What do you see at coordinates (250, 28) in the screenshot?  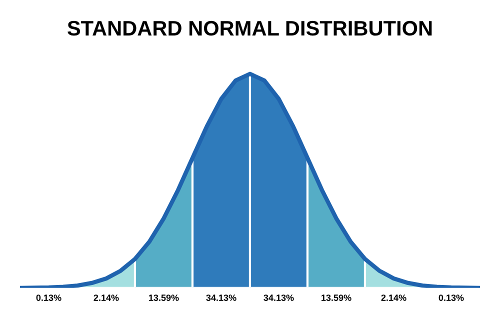 I see `chart-title: STANDARD NORMAL DISTRIBUTION` at bounding box center [250, 28].